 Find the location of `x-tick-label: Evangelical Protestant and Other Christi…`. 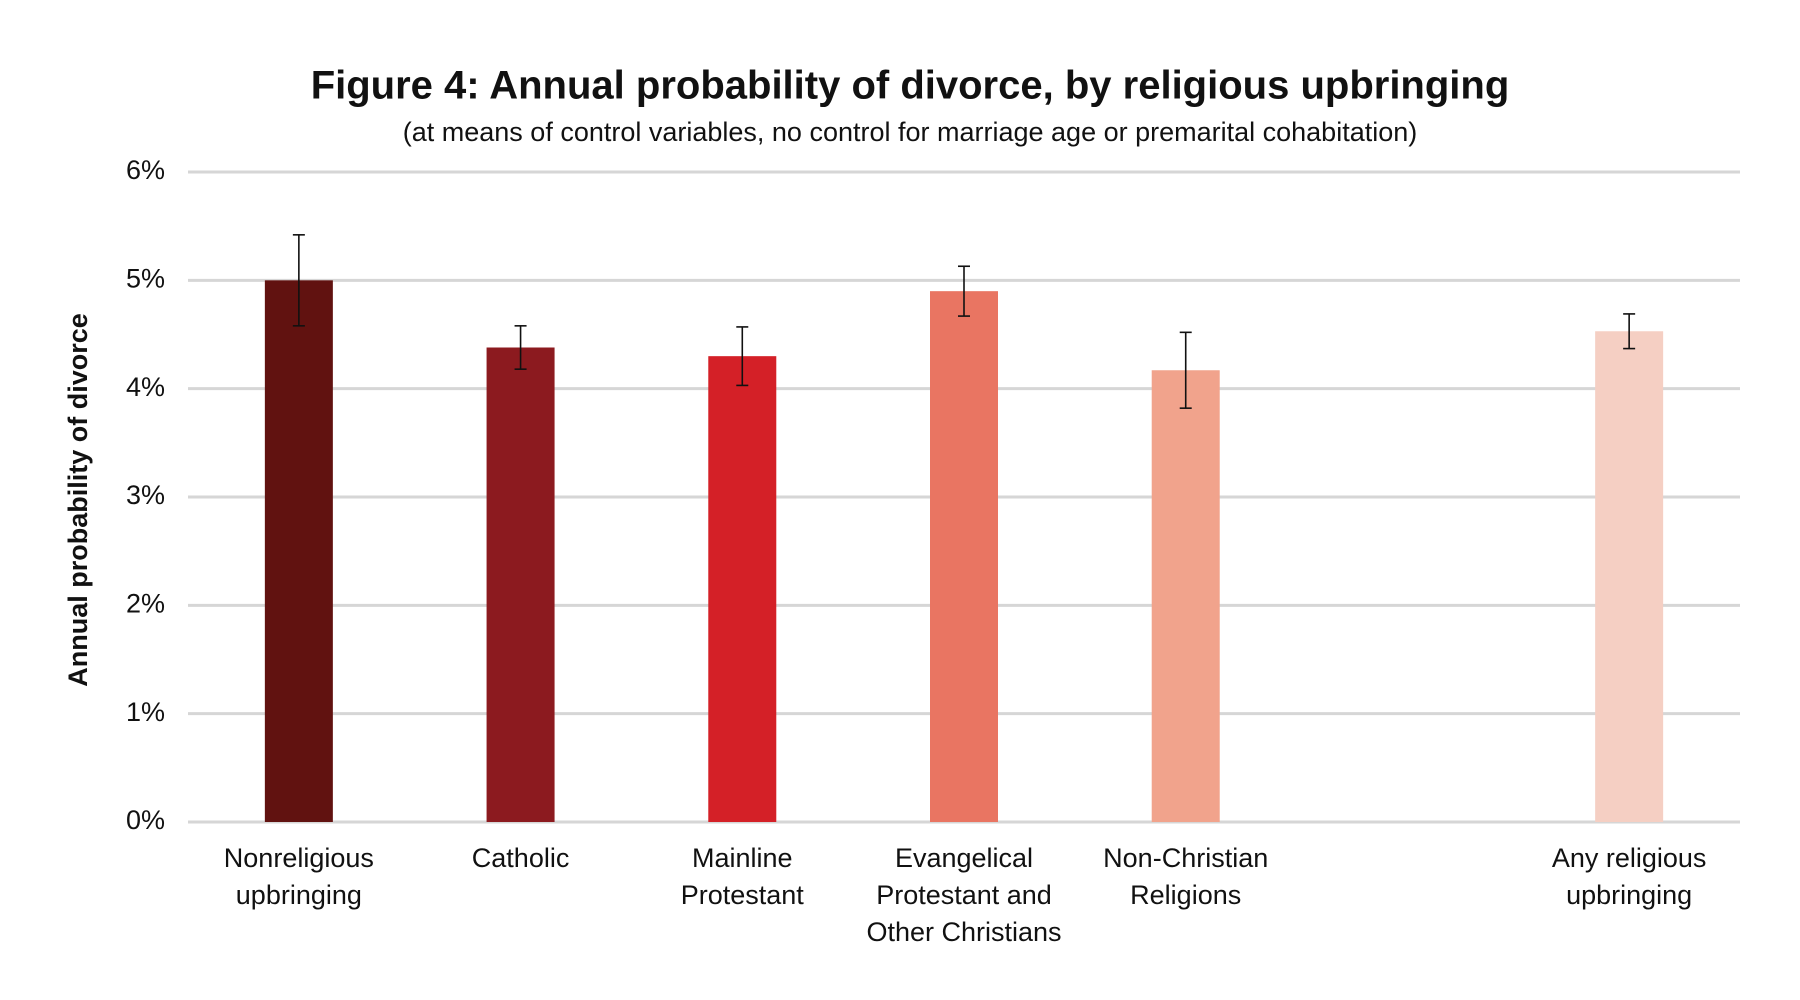

x-tick-label: Evangelical Protestant and Other Christi… is located at coordinates (964, 895).